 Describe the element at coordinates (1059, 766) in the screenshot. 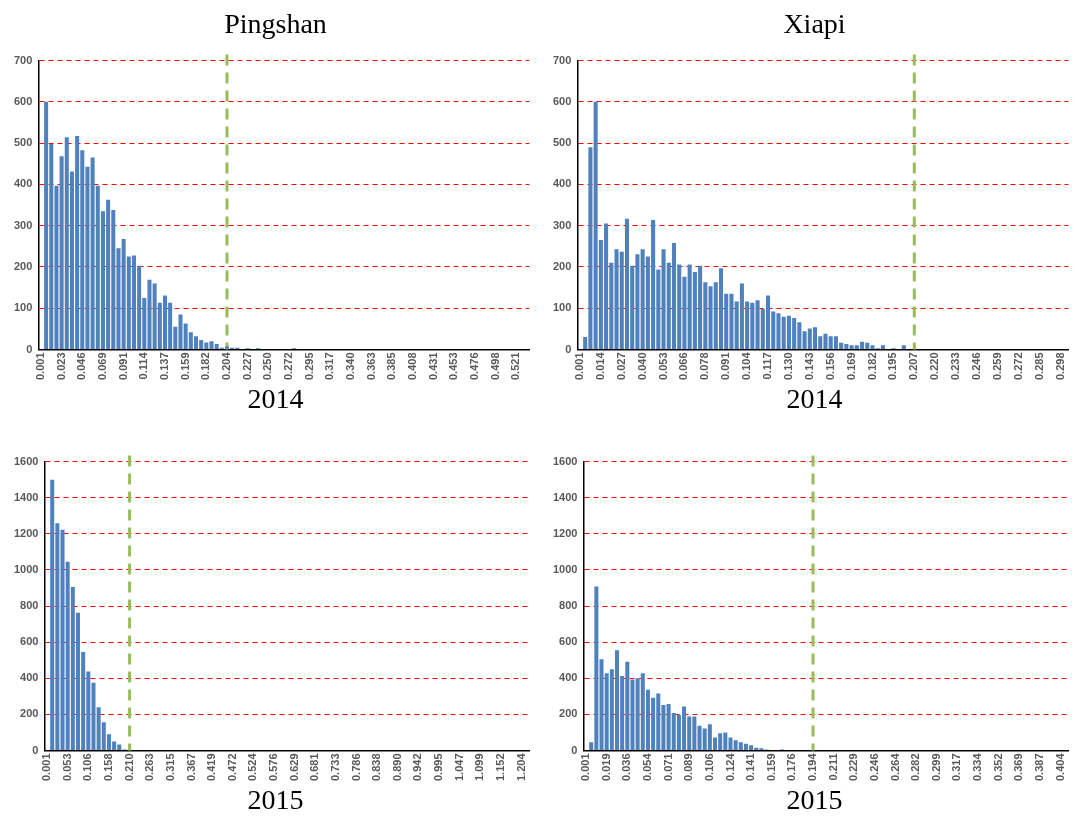

I see `x-tick-label: 0.404` at that location.